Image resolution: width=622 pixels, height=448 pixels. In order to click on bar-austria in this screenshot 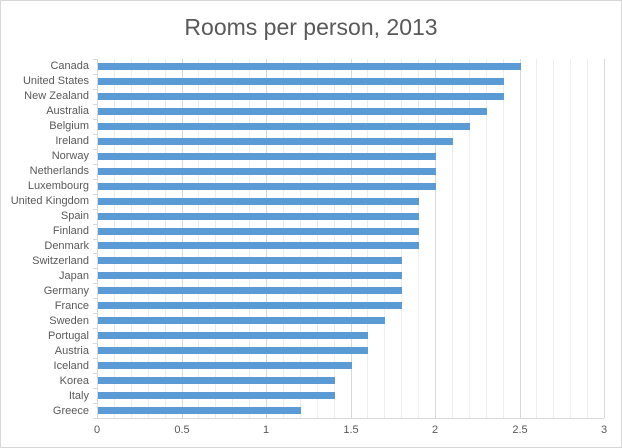, I will do `click(233, 350)`.